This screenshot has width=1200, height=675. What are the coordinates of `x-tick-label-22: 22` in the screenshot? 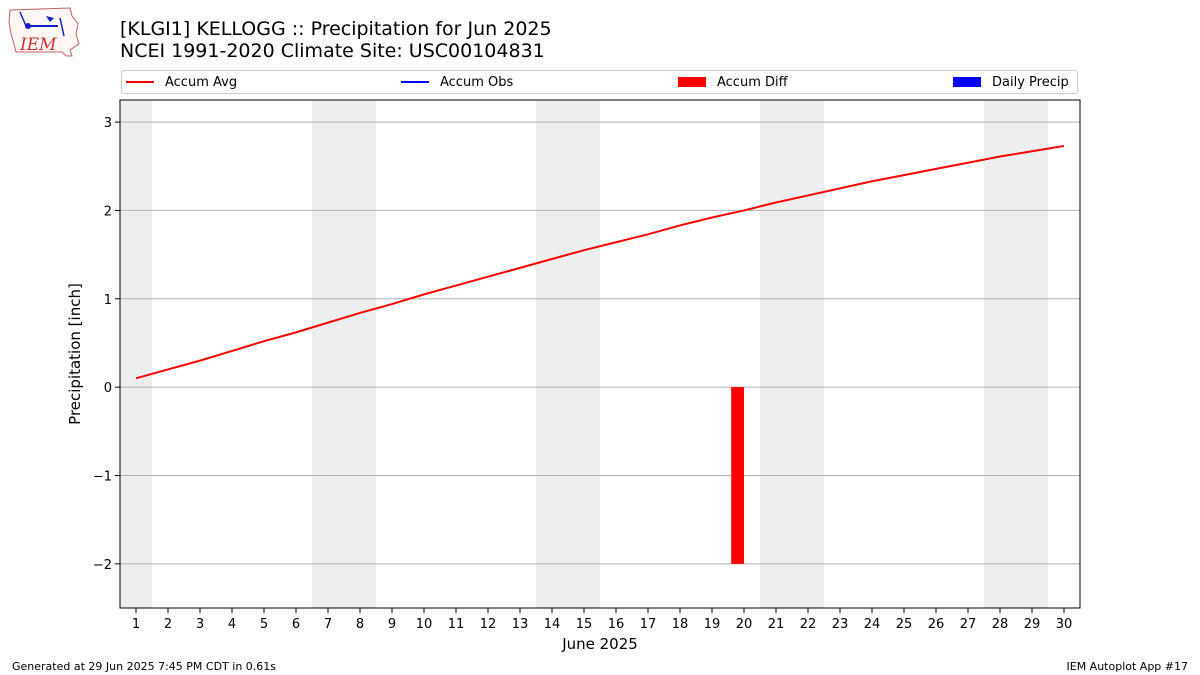 It's located at (808, 624).